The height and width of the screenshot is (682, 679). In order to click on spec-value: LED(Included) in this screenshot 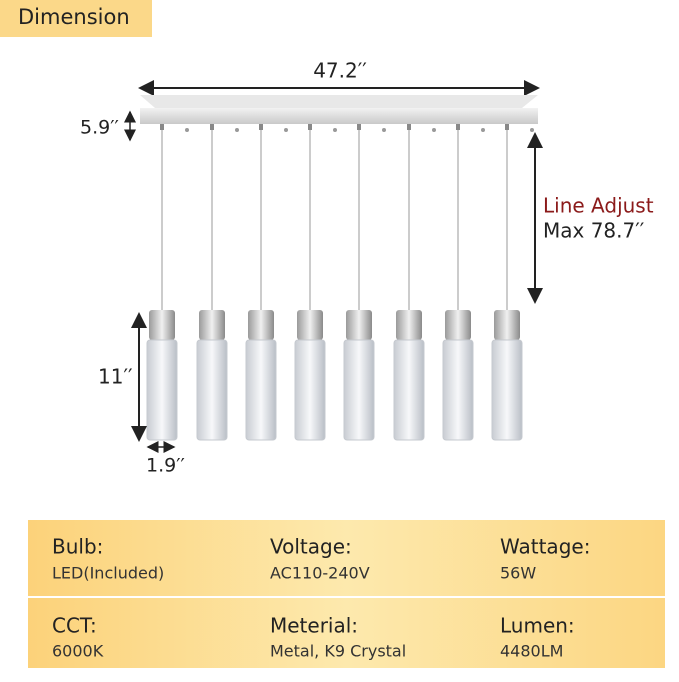, I will do `click(108, 573)`.